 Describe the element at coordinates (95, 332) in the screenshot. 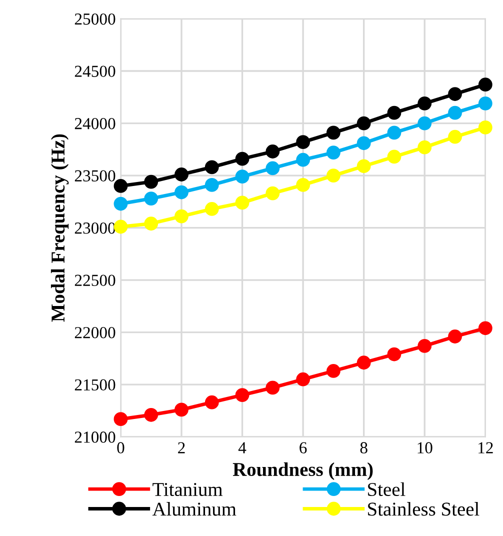

I see `y-tick-label: 22000` at that location.